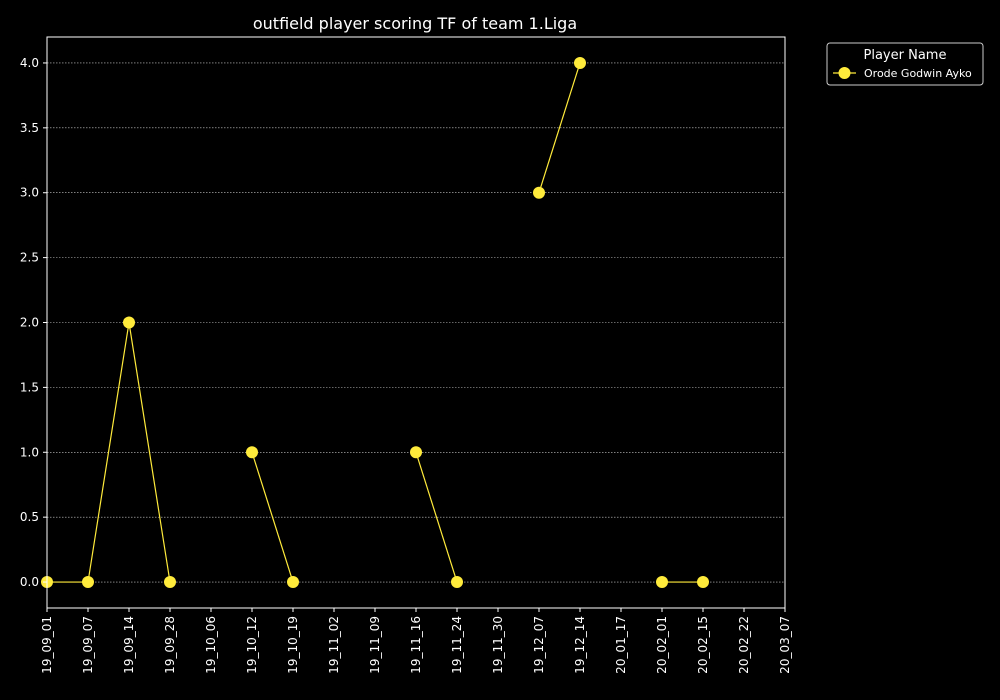  I want to click on y-tick-label: 3.0, so click(29, 193).